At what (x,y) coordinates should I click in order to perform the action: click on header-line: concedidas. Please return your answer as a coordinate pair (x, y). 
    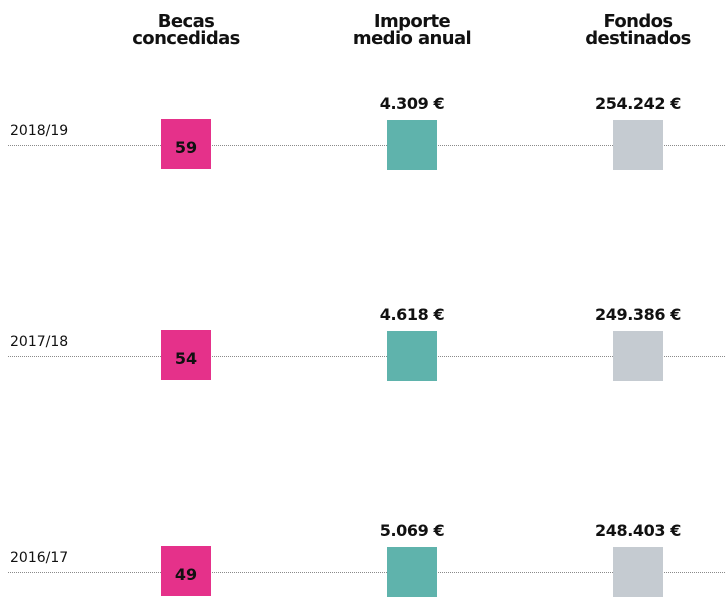
    Looking at the image, I should click on (186, 38).